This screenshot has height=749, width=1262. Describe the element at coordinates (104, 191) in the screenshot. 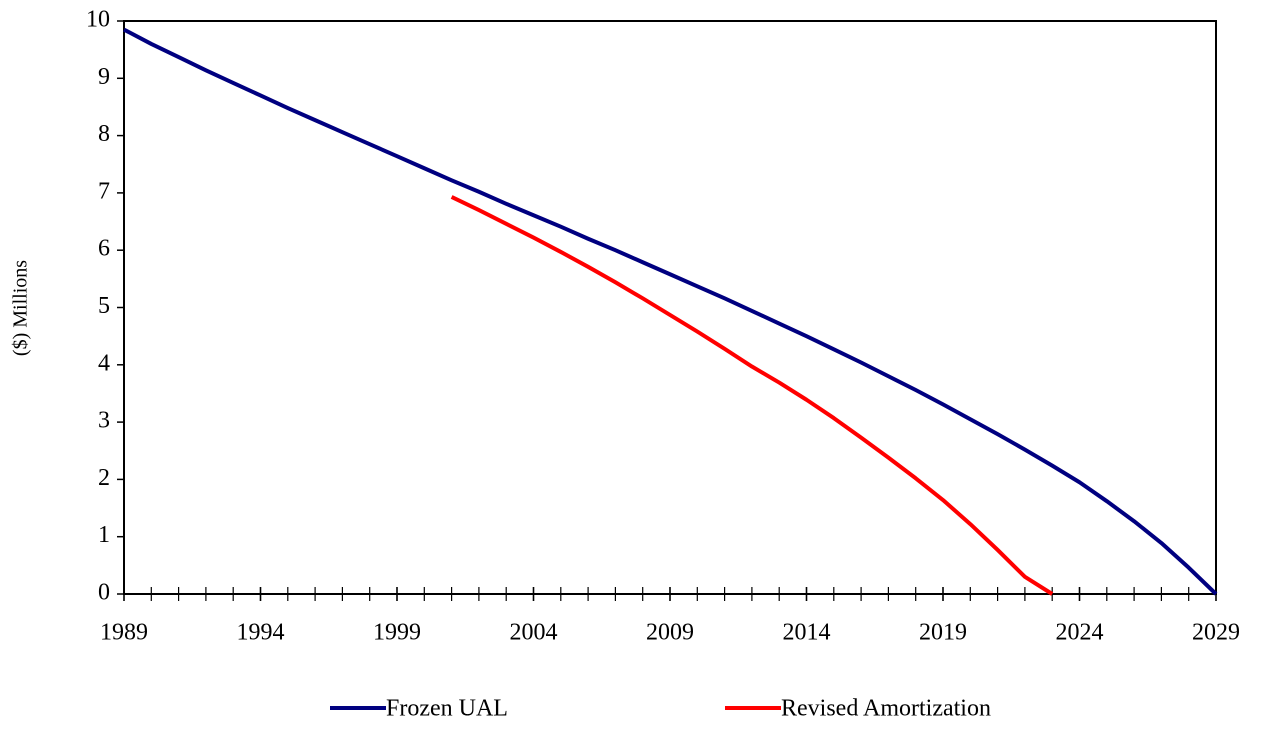

I see `y-tick-label: 7` at that location.